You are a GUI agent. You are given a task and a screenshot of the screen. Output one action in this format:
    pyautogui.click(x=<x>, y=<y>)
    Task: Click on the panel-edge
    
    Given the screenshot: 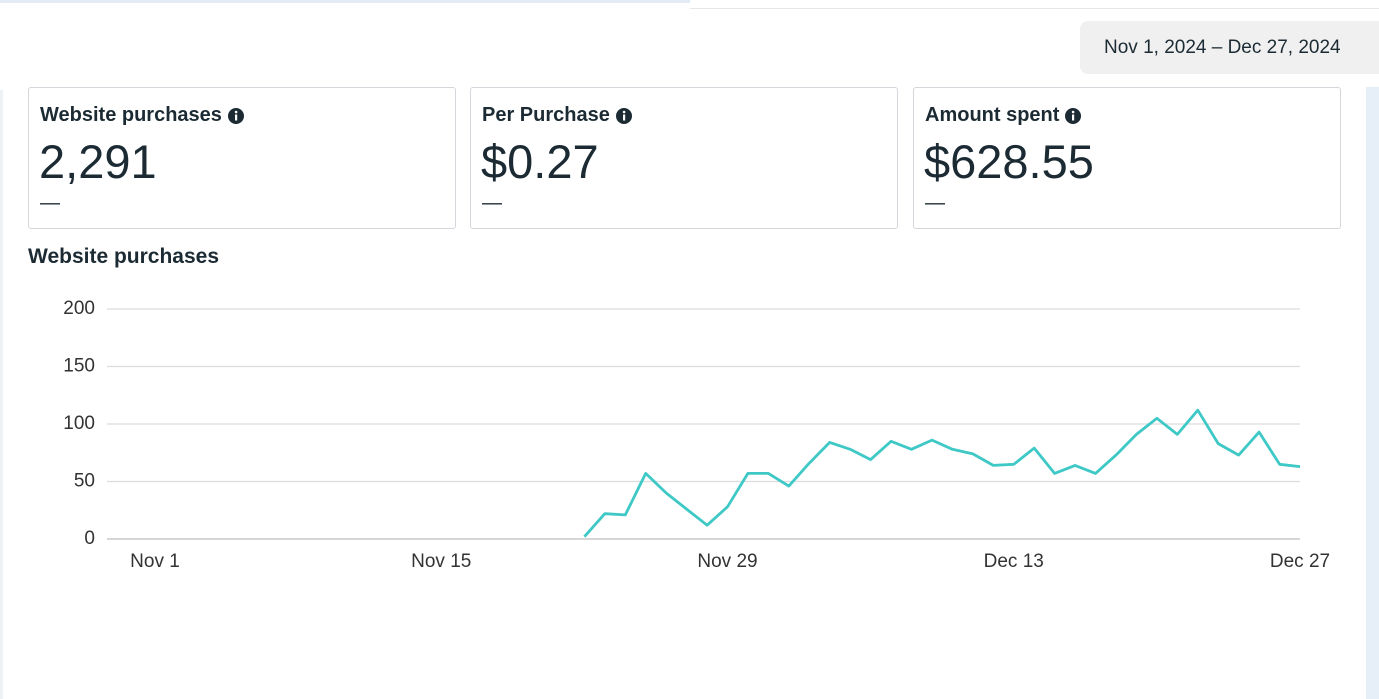 What is the action you would take?
    pyautogui.click(x=1, y=394)
    